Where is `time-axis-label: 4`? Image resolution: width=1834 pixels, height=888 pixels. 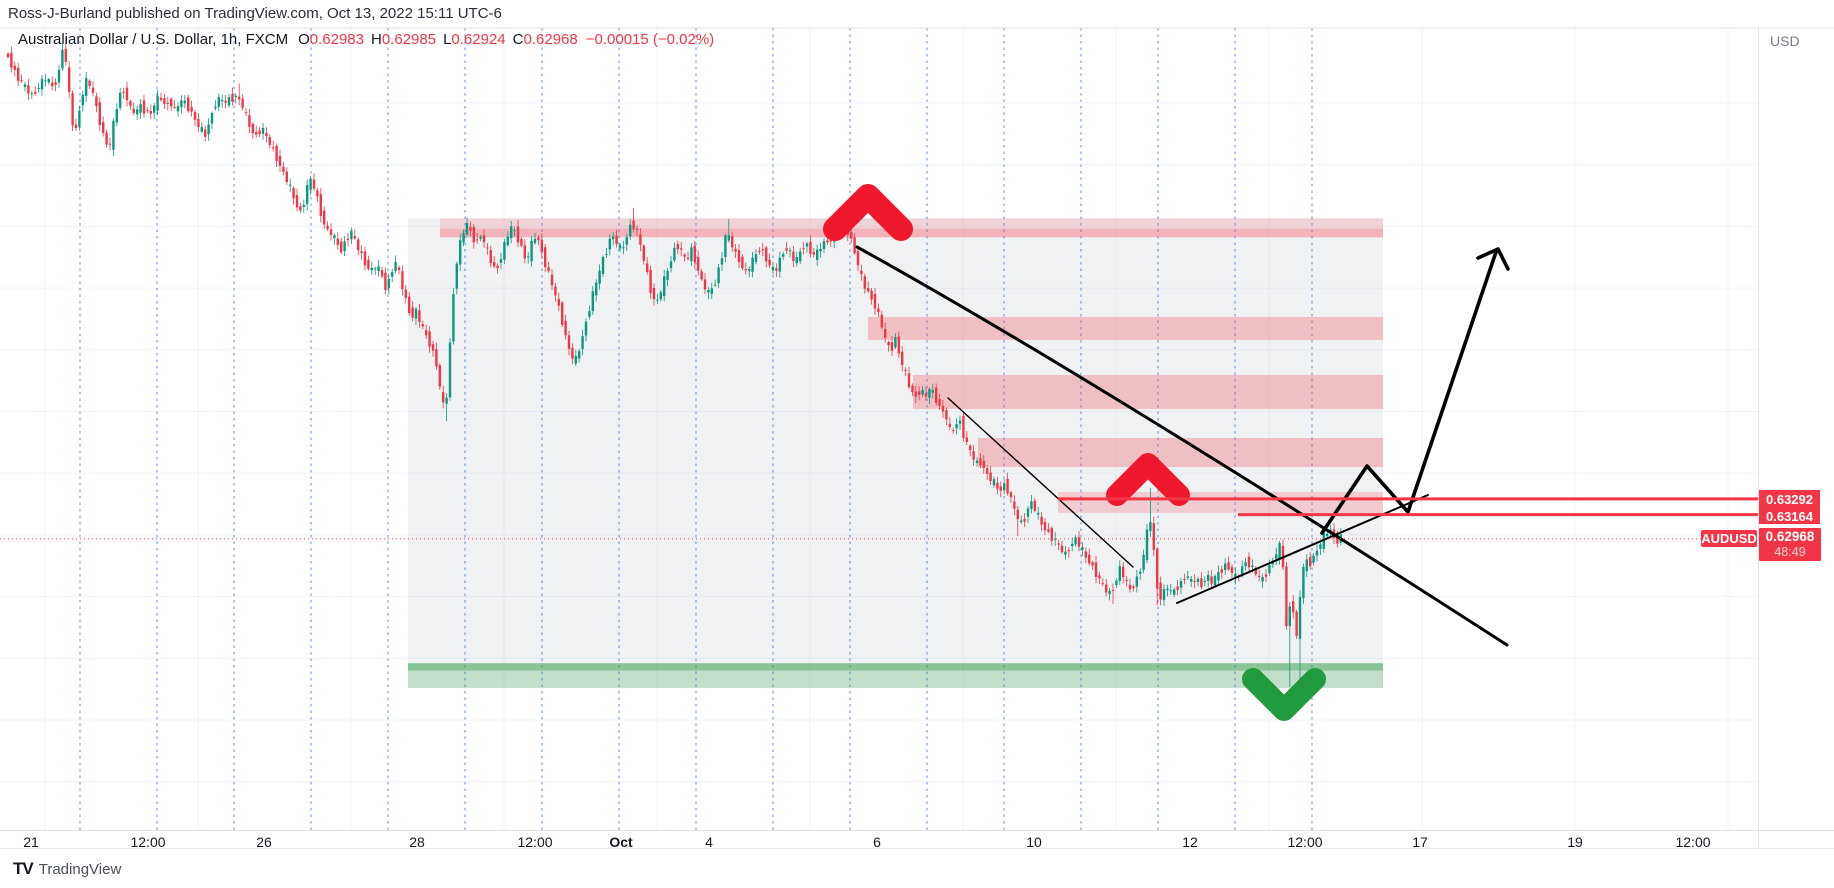 time-axis-label: 4 is located at coordinates (709, 842).